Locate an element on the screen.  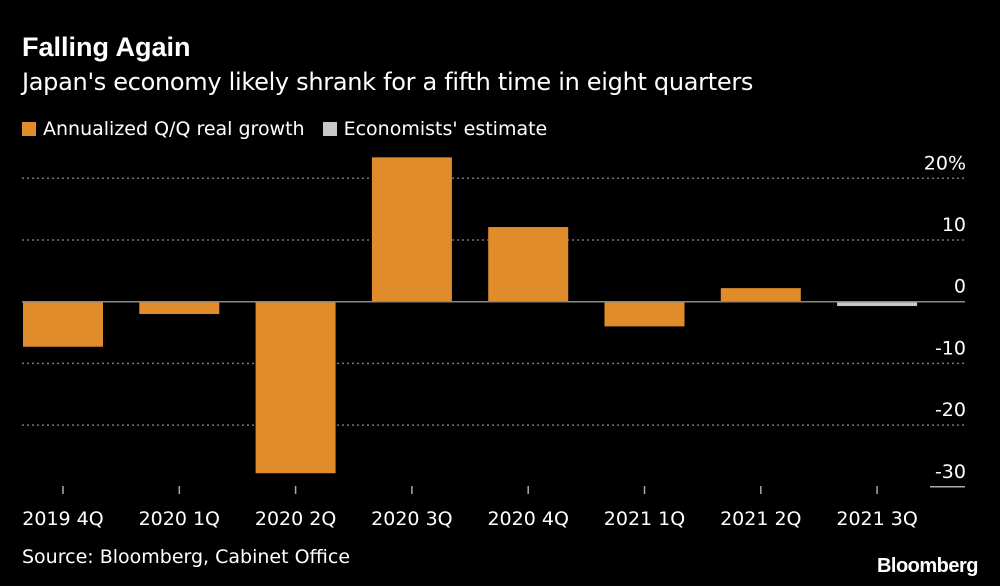
legend-swatch-actual is located at coordinates (29, 129).